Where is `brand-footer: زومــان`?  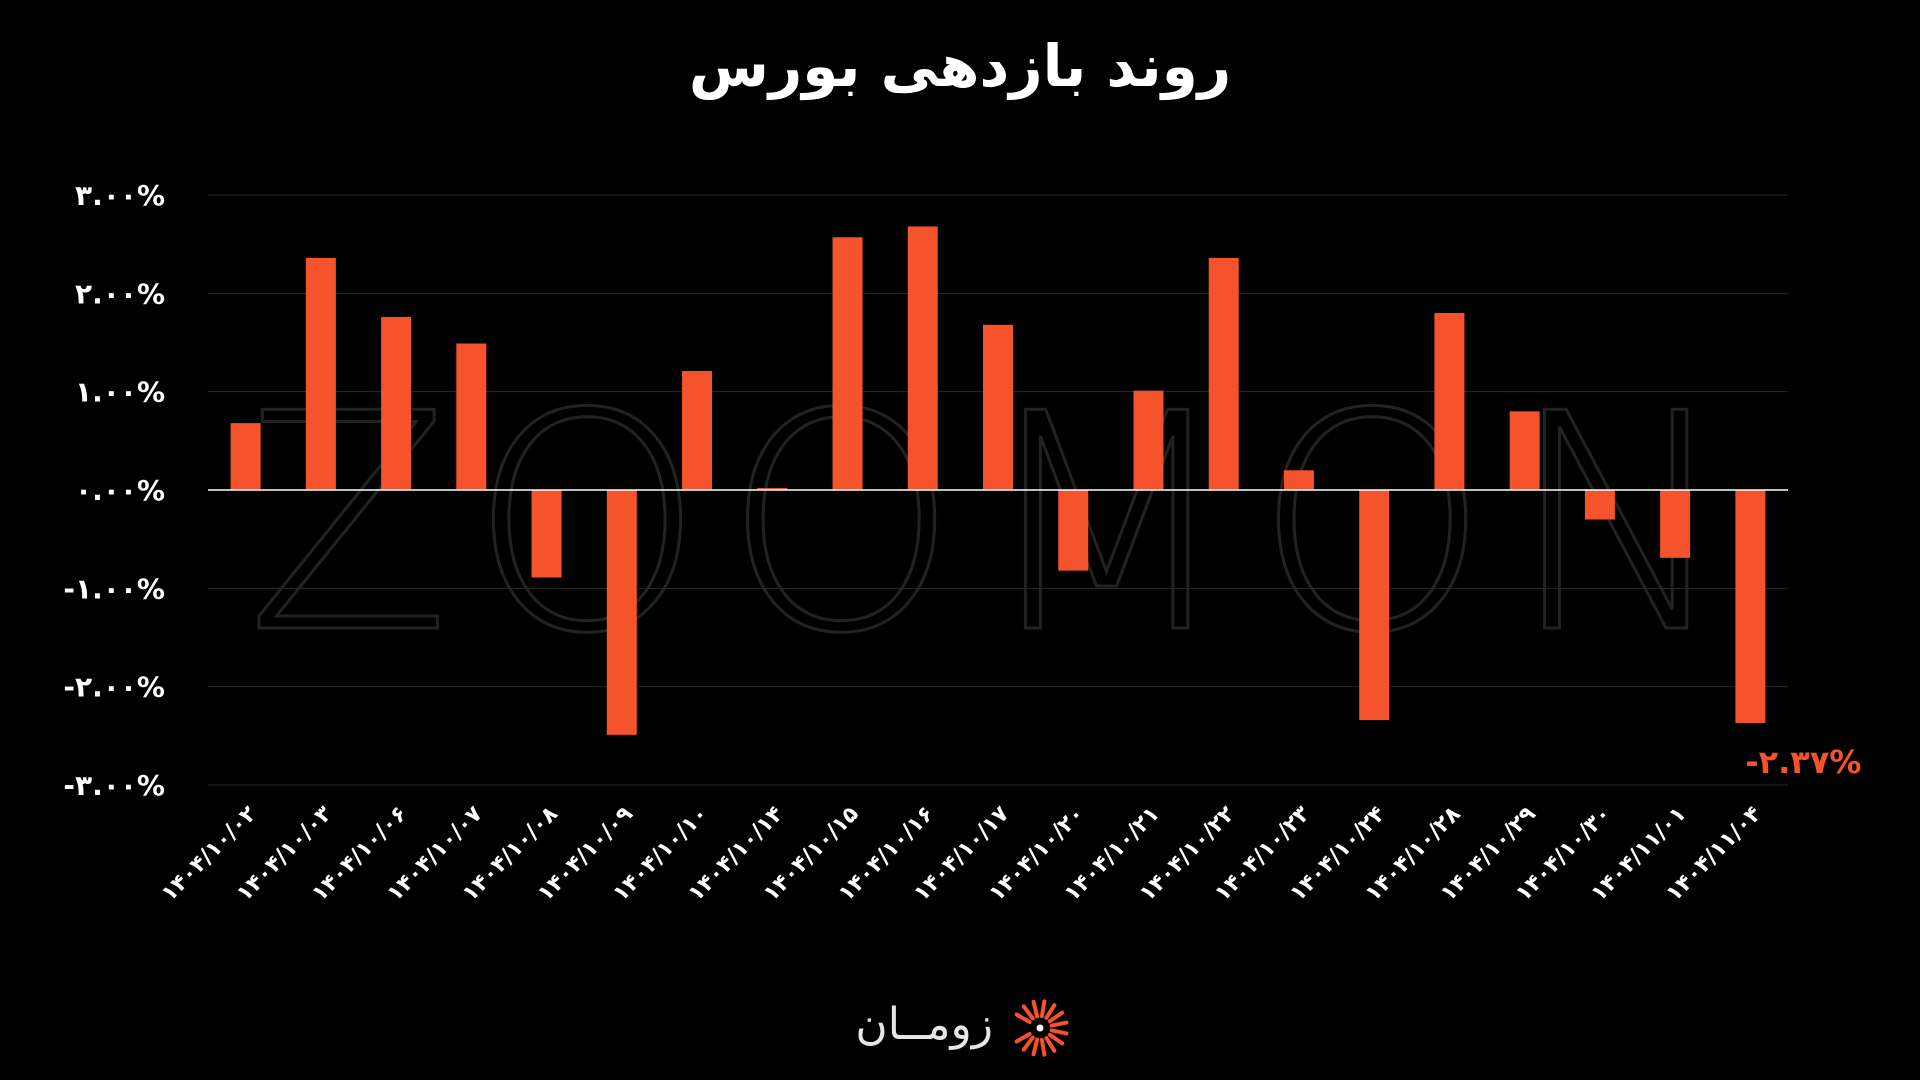 brand-footer: زومــان is located at coordinates (960, 1030).